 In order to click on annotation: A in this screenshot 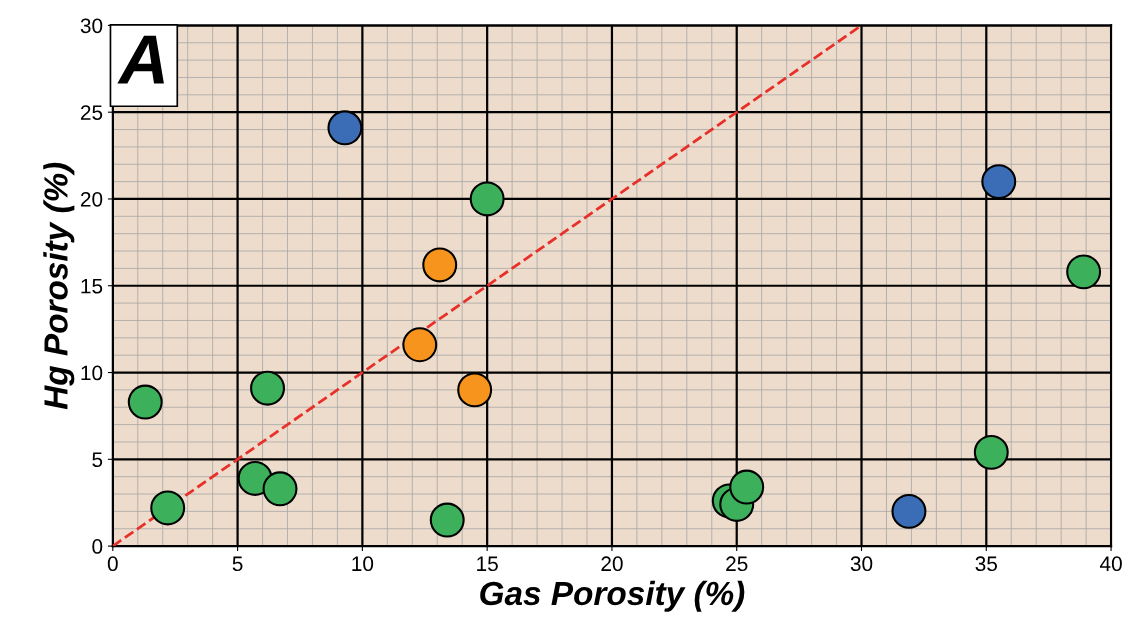, I will do `click(140, 59)`.